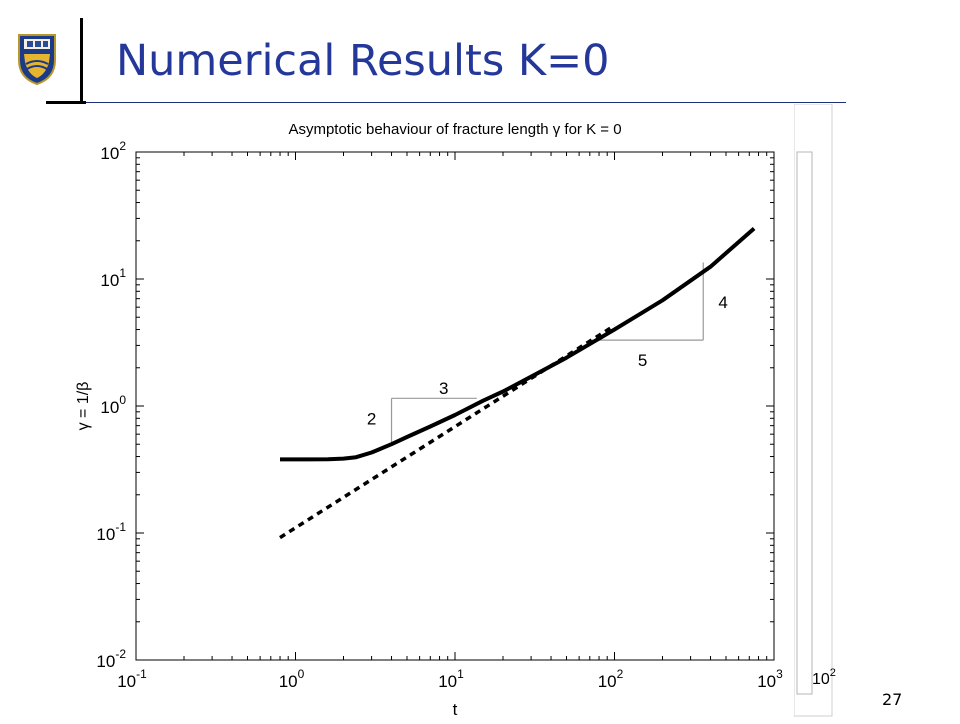 Image resolution: width=960 pixels, height=724 pixels. What do you see at coordinates (455, 709) in the screenshot?
I see `x-axis-label: t` at bounding box center [455, 709].